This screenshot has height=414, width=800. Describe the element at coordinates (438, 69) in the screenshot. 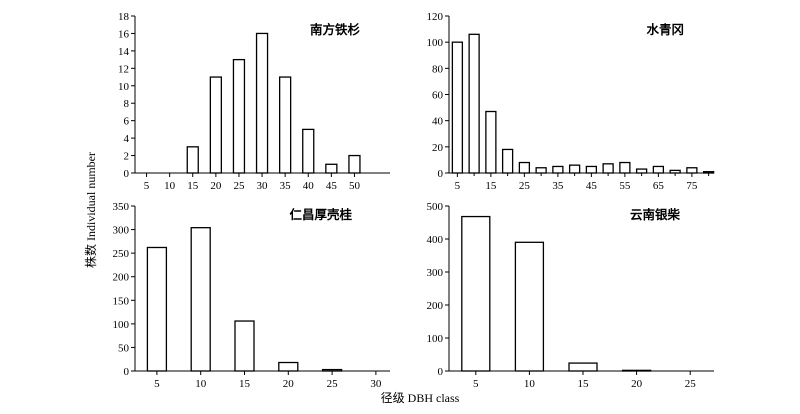

I see `y-tick-label: 80` at that location.